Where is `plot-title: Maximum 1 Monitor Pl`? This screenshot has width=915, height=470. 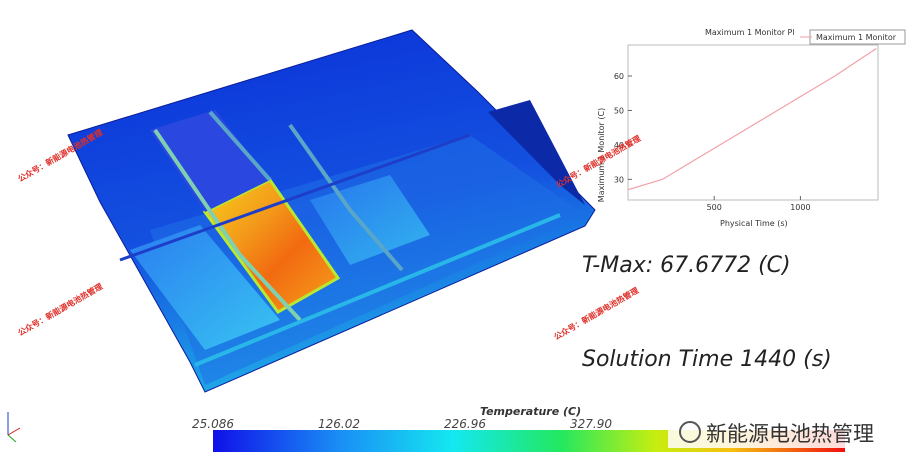 plot-title: Maximum 1 Monitor Pl is located at coordinates (750, 32).